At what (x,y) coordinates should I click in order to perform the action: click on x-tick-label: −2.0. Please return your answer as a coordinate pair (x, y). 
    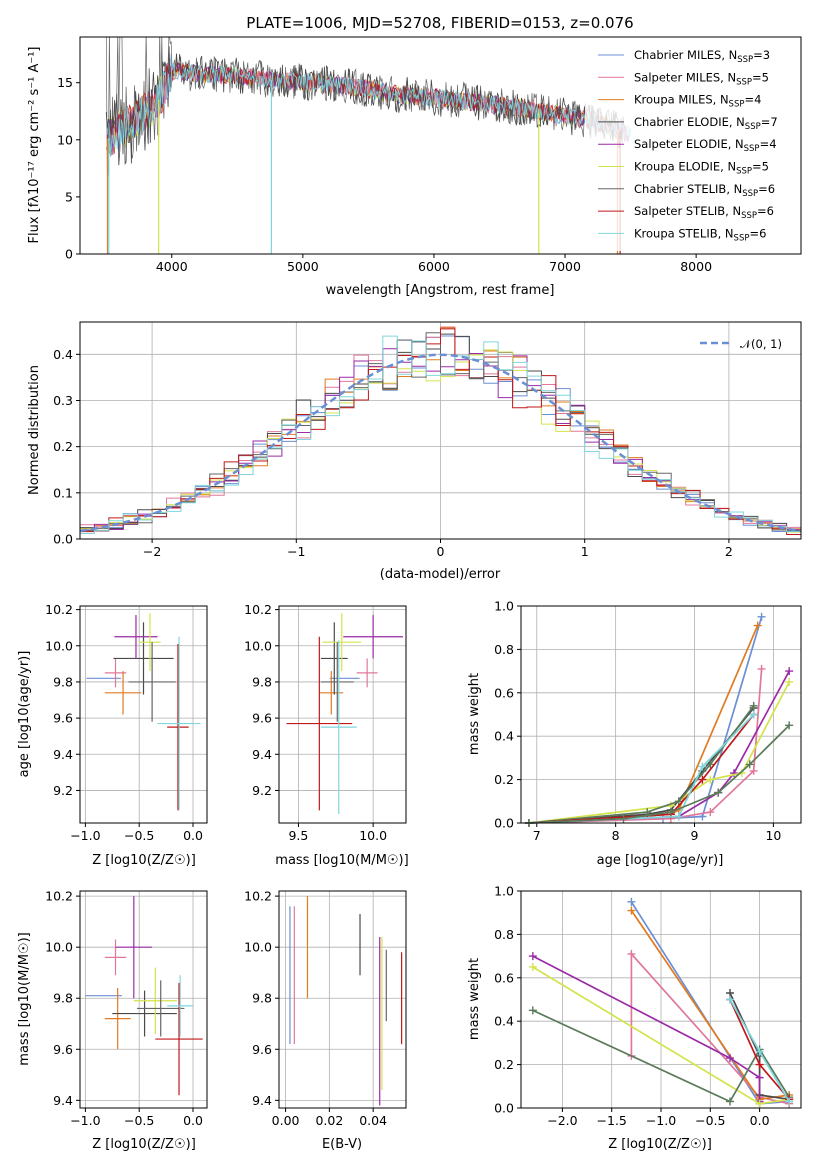
    Looking at the image, I should click on (562, 1120).